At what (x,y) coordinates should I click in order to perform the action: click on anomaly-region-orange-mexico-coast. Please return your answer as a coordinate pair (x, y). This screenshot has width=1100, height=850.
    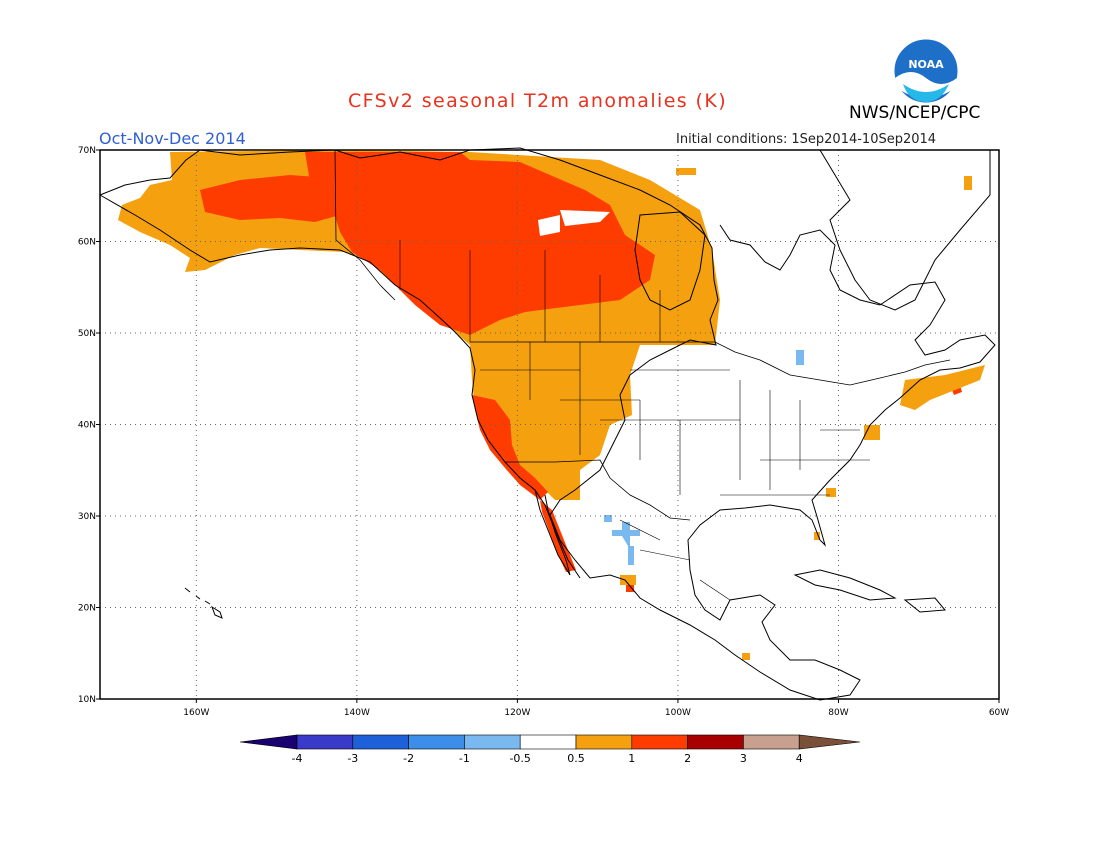
    Looking at the image, I should click on (628, 580).